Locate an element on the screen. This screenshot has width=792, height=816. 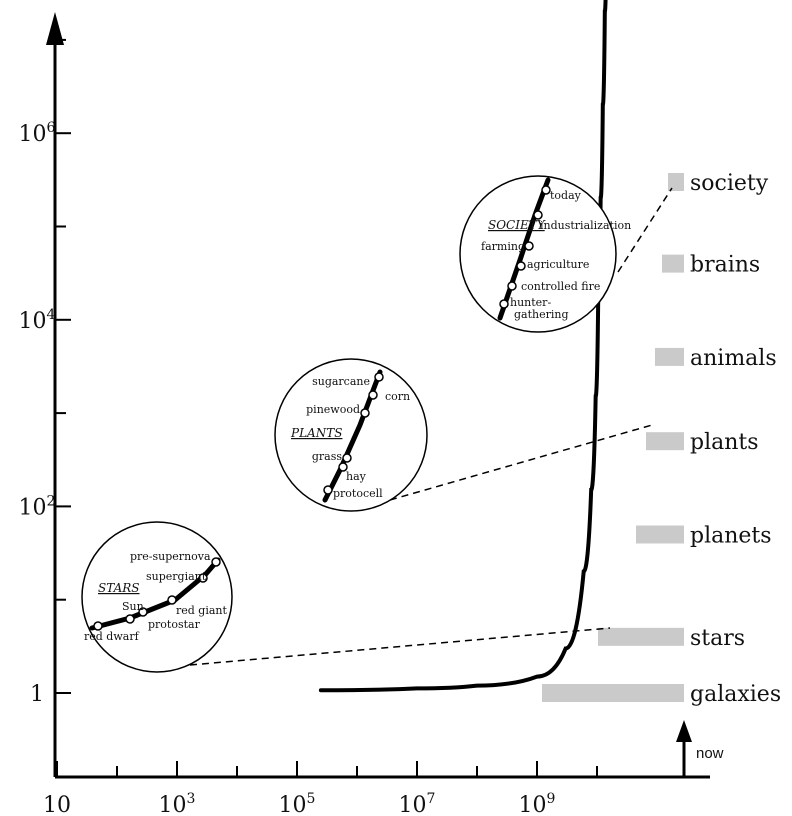
inset-point-label: Sun is located at coordinates (133, 606).